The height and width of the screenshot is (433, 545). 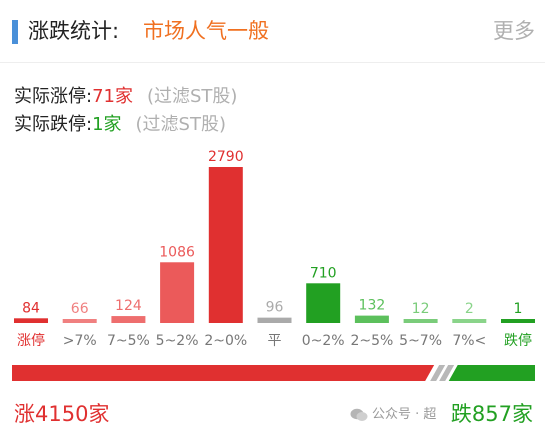 I want to click on bar-value-label: 12, so click(x=421, y=309).